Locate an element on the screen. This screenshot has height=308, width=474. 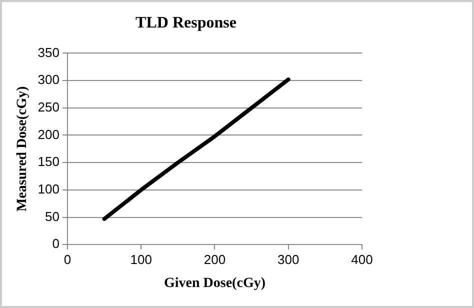
y-tick-label: 150 is located at coordinates (49, 162).